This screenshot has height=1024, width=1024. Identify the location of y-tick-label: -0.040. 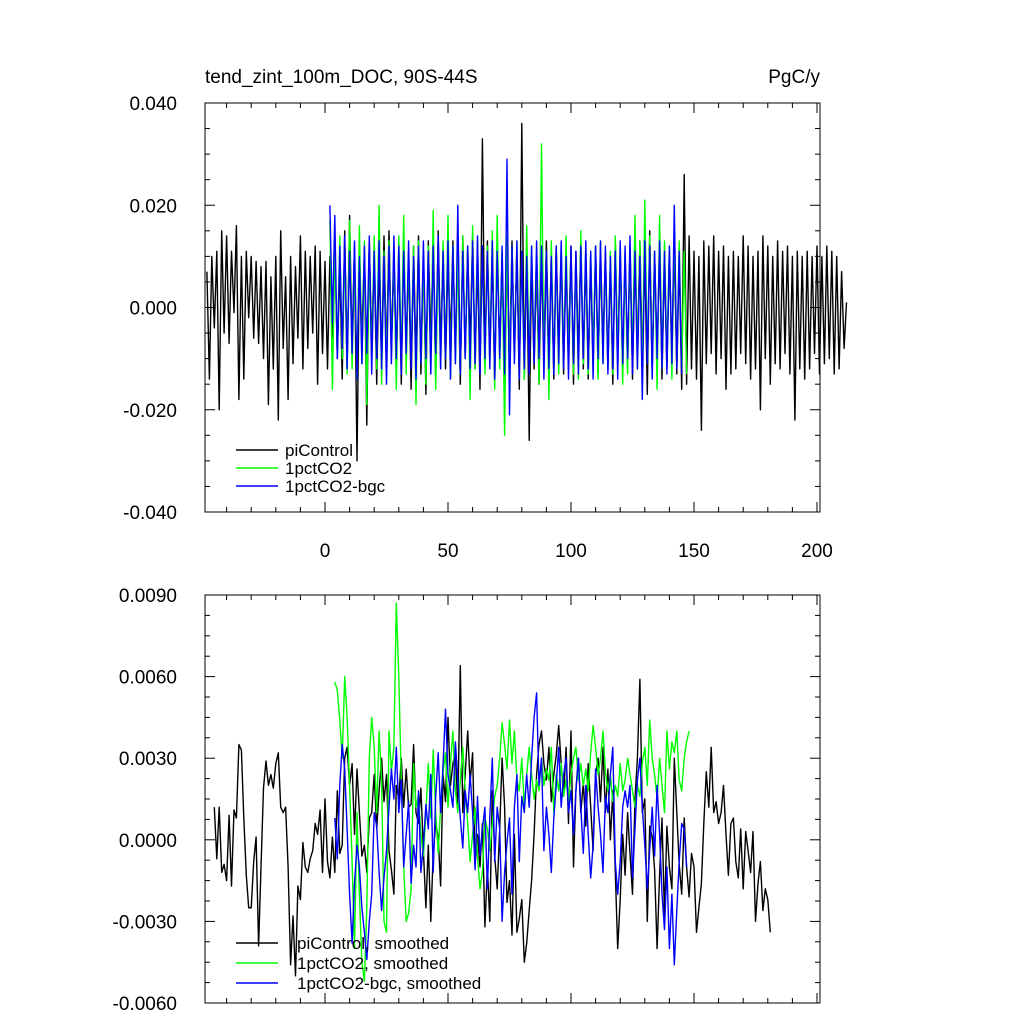
(150, 513).